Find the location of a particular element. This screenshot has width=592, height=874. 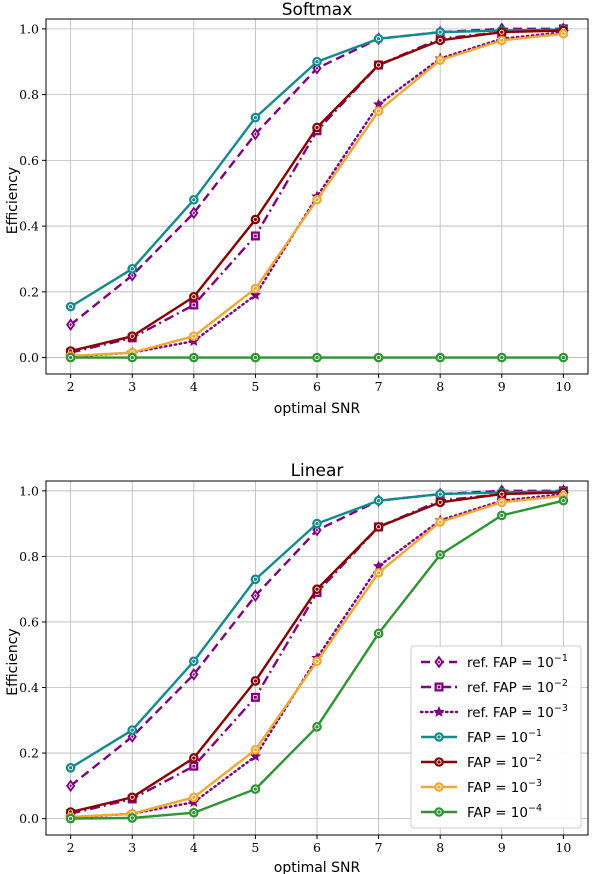

series-fap4 is located at coordinates (317, 357).